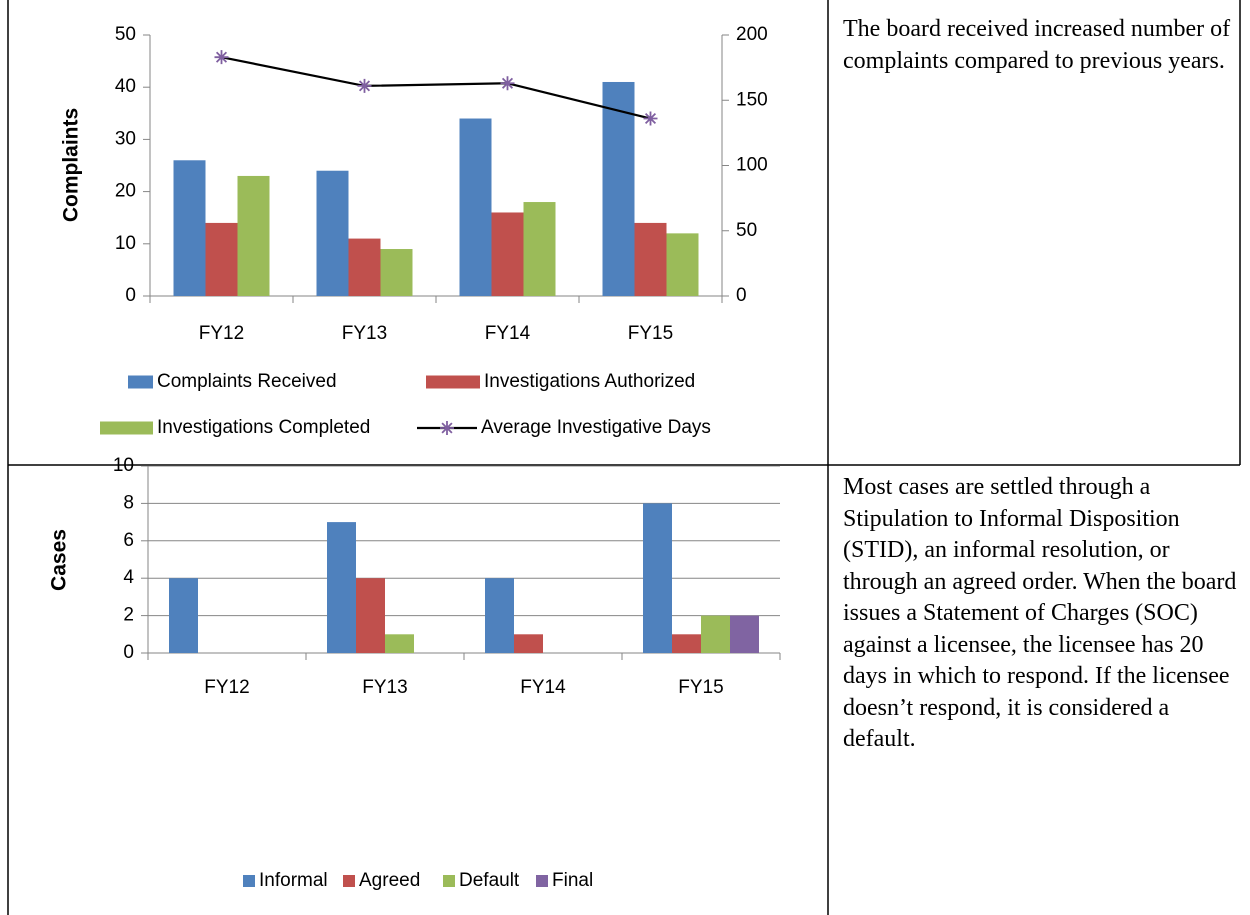  I want to click on y-axis-label: Complaints, so click(71, 165).